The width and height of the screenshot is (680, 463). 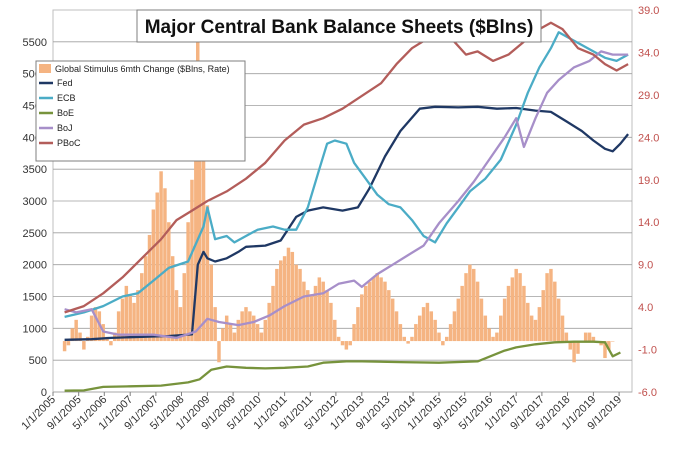 What do you see at coordinates (35, 266) in the screenshot?
I see `y-left-tick-label: 2000` at bounding box center [35, 266].